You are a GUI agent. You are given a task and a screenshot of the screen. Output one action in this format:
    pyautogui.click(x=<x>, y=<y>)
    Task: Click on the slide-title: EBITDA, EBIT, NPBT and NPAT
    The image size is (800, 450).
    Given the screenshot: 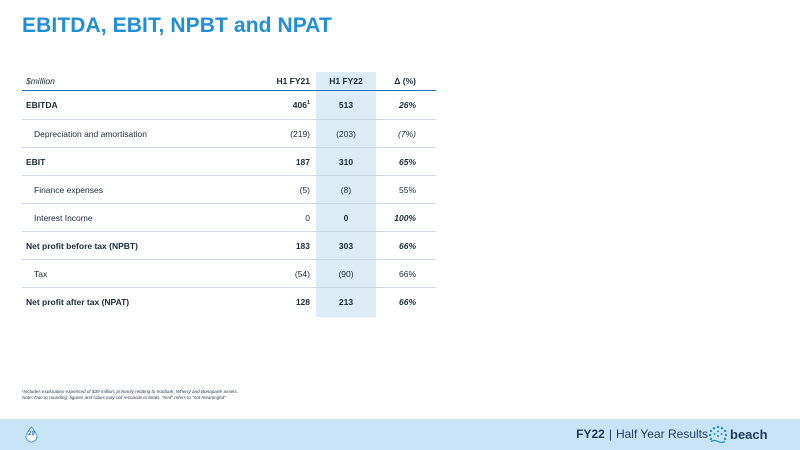 What is the action you would take?
    pyautogui.click(x=177, y=25)
    